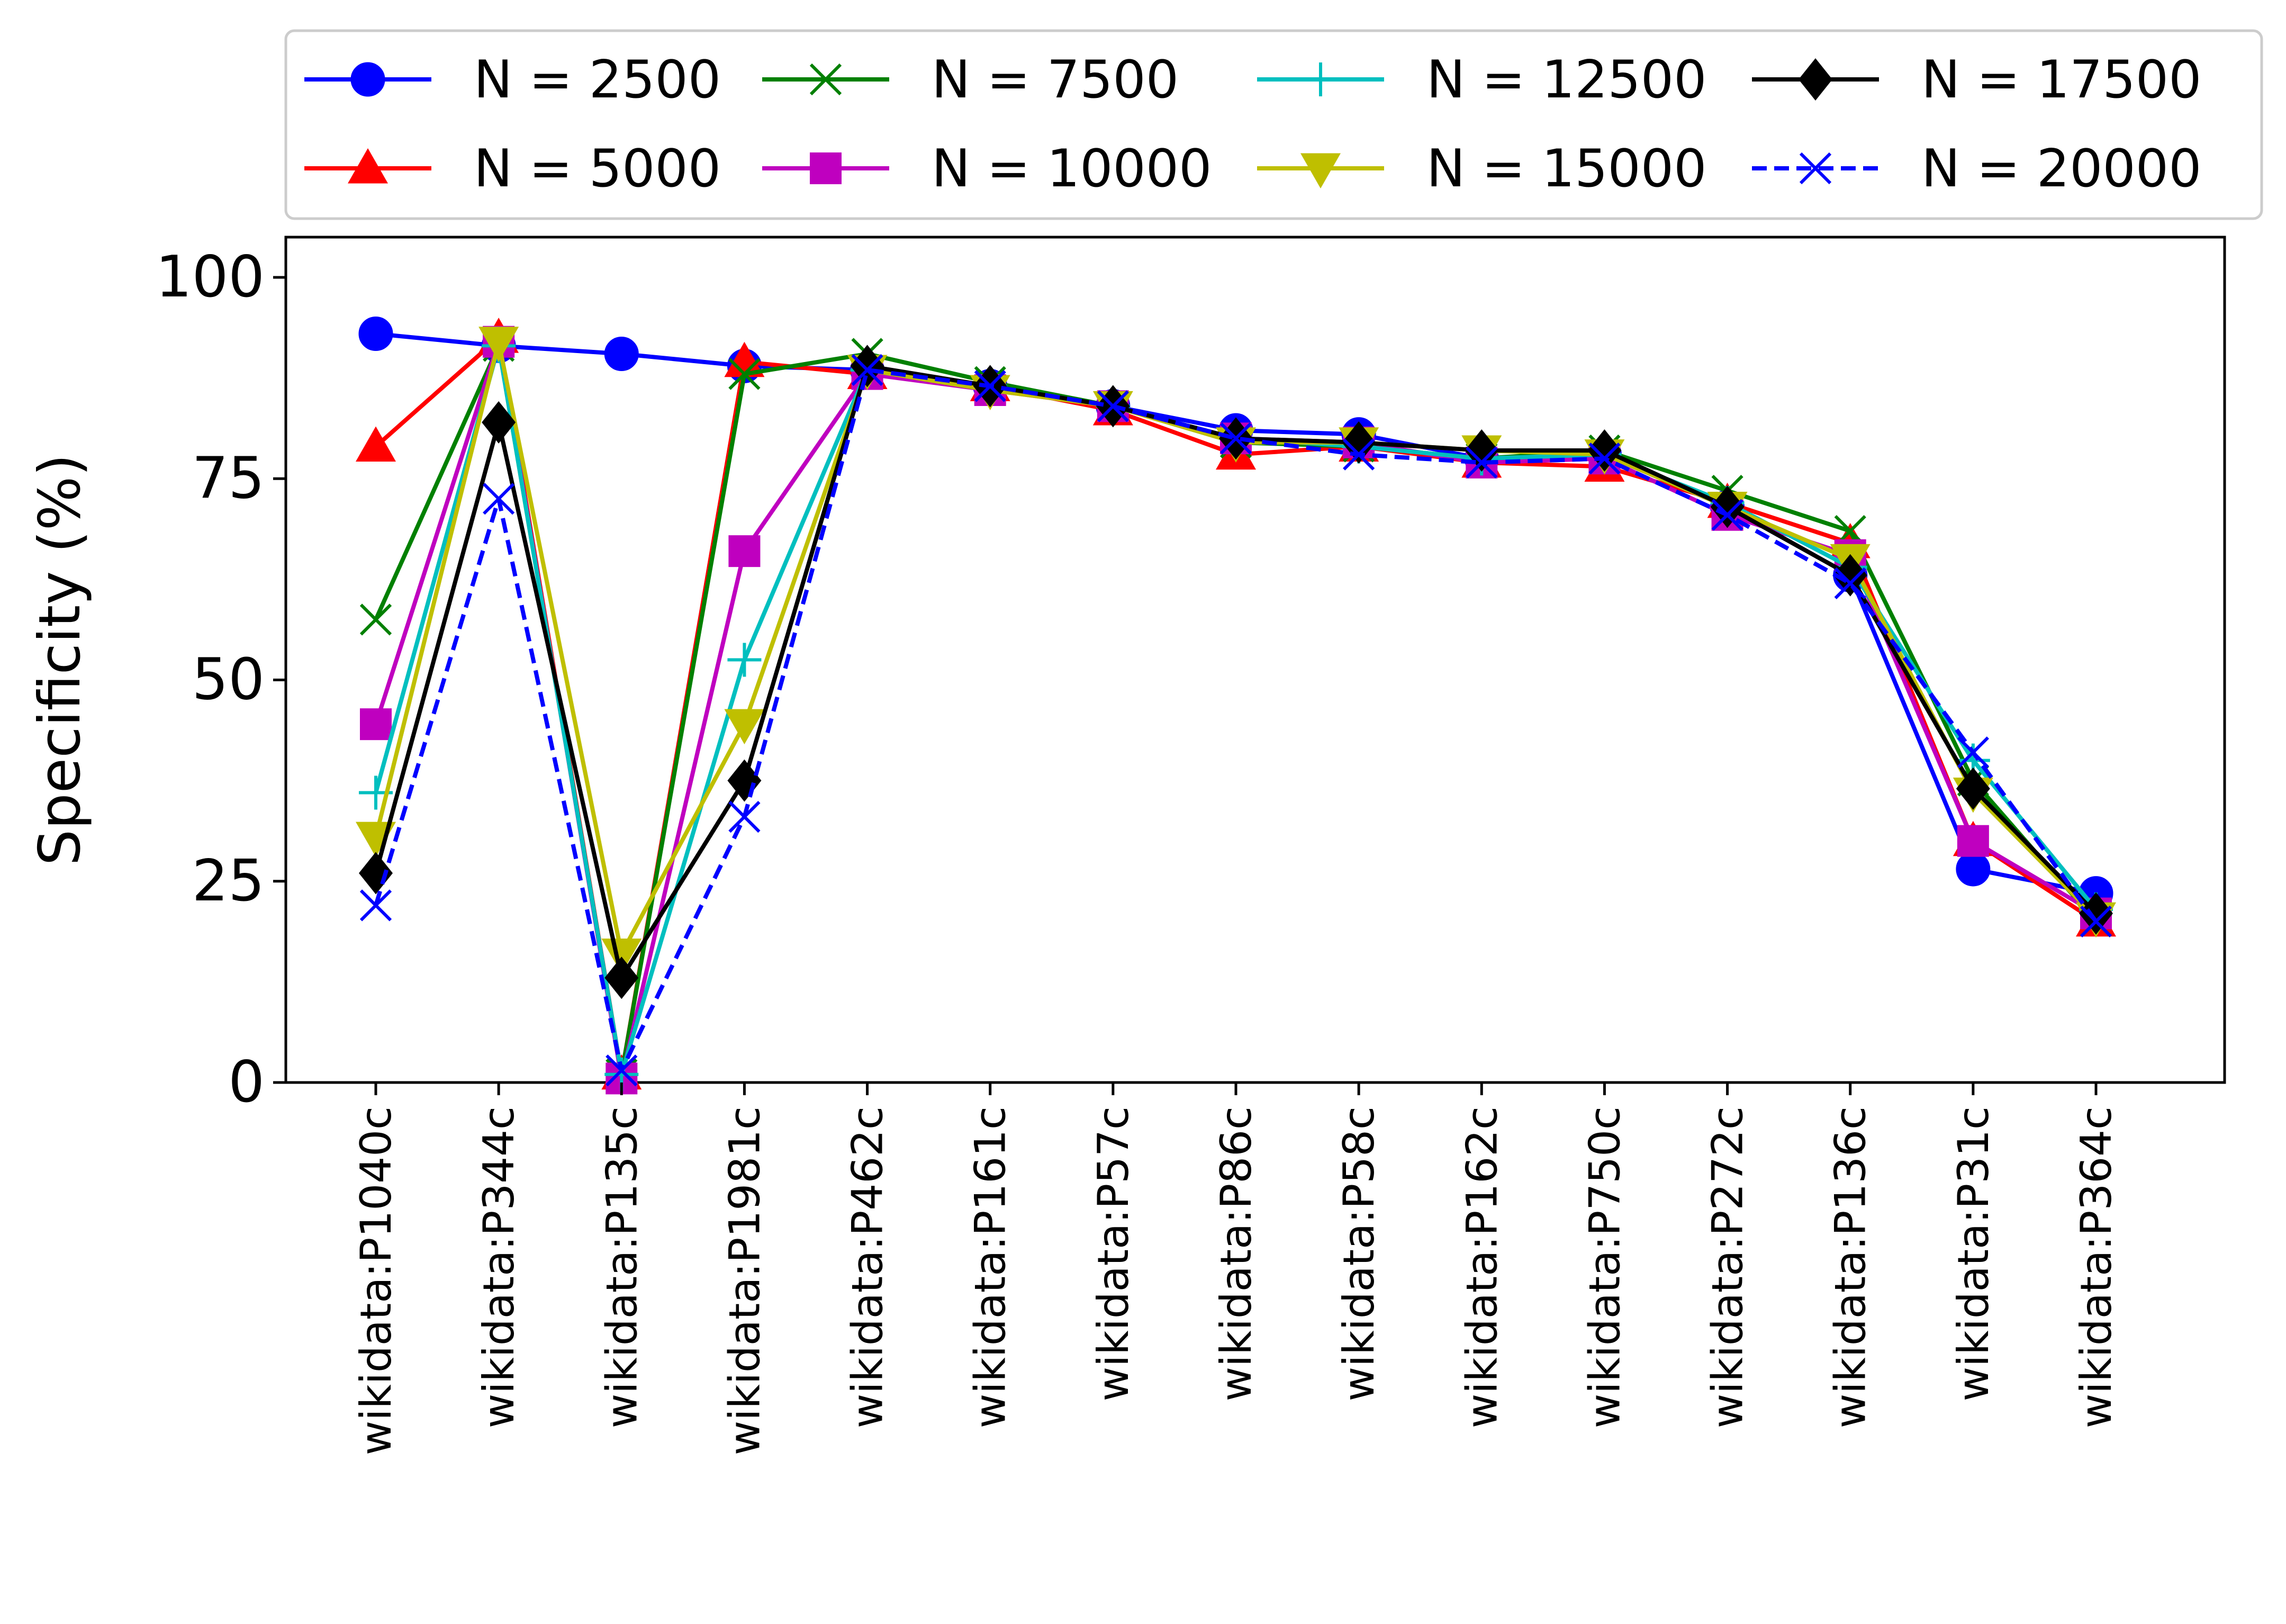 The height and width of the screenshot is (1624, 2286). I want to click on x-tick-label: wikidata:P31c, so click(1974, 1253).